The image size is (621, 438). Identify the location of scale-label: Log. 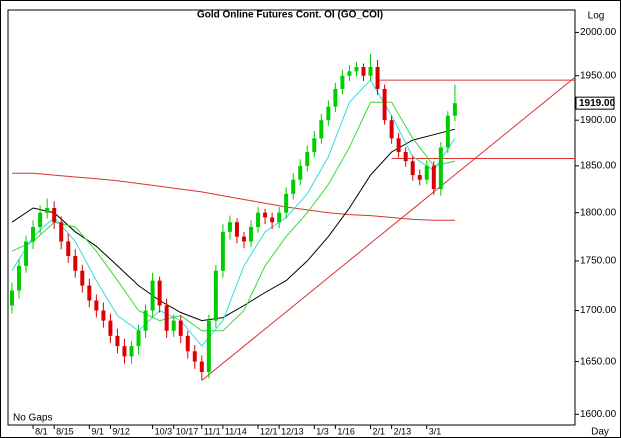
(596, 16).